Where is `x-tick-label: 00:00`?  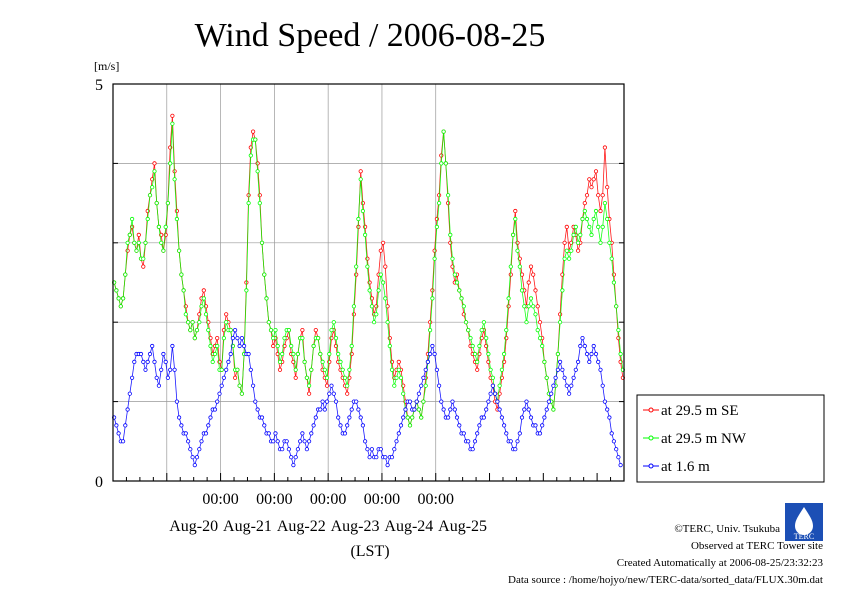 x-tick-label: 00:00 is located at coordinates (274, 499).